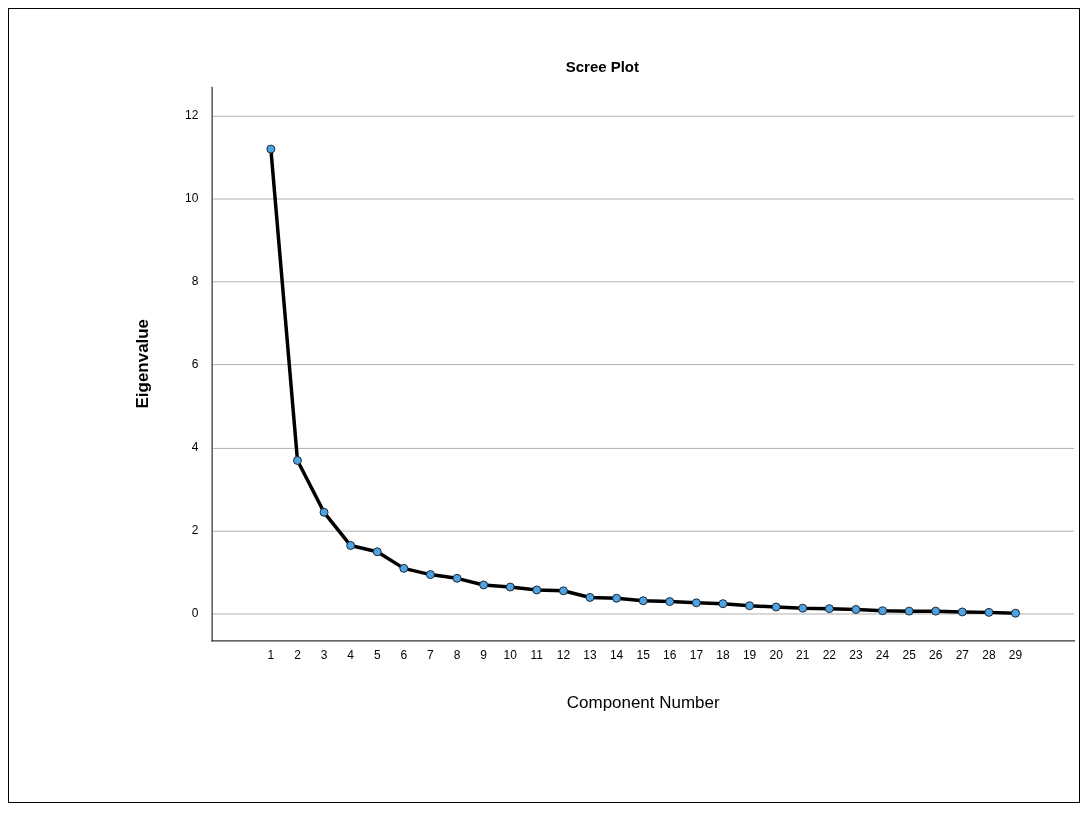 The width and height of the screenshot is (1090, 813). I want to click on x-tick-label: 21, so click(803, 655).